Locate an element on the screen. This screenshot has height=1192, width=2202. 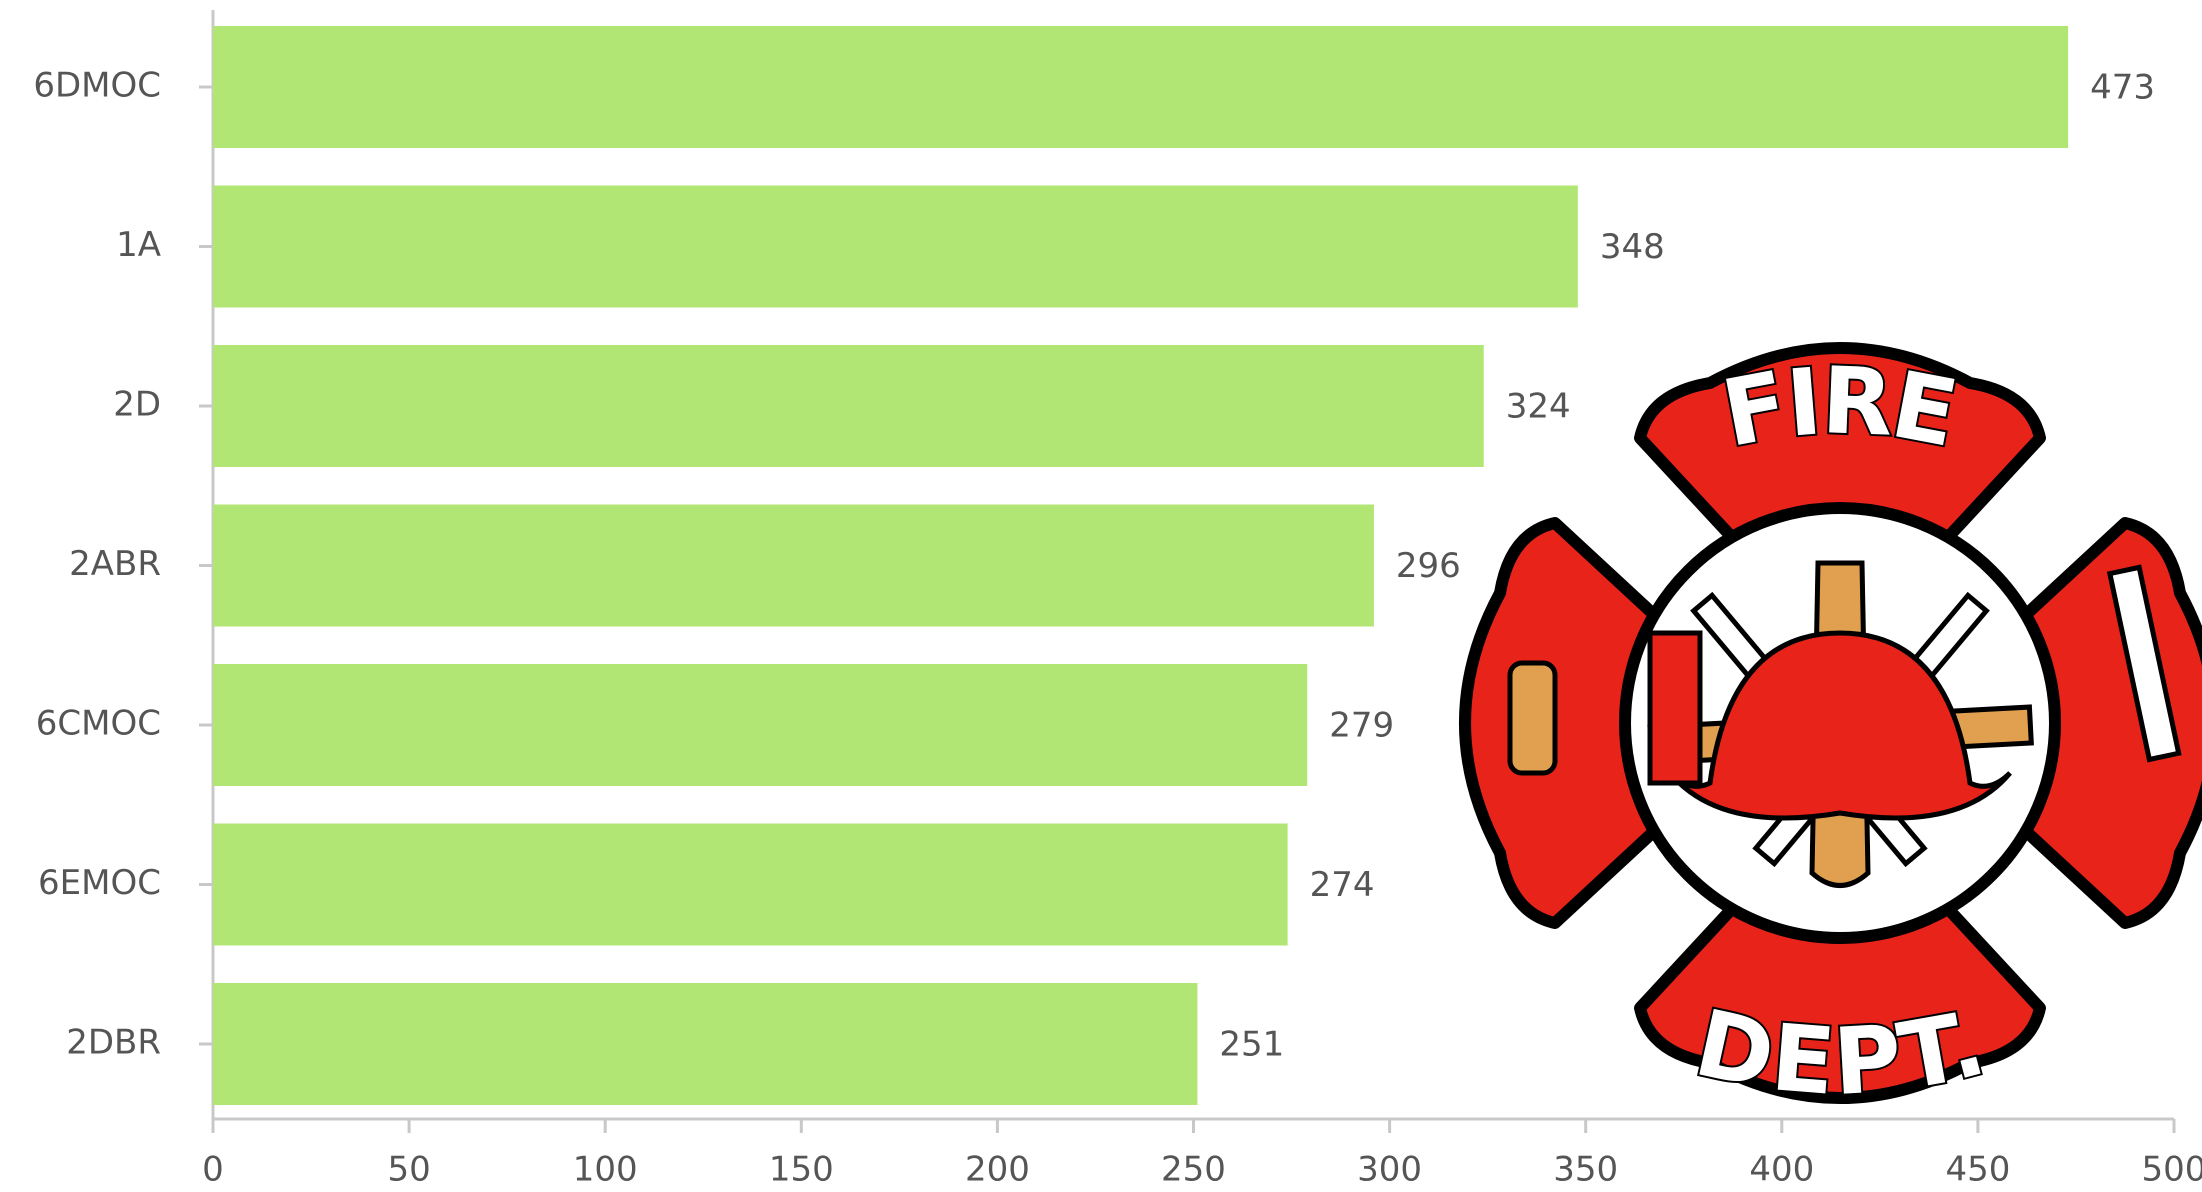
value-label: 279 is located at coordinates (1361, 726).